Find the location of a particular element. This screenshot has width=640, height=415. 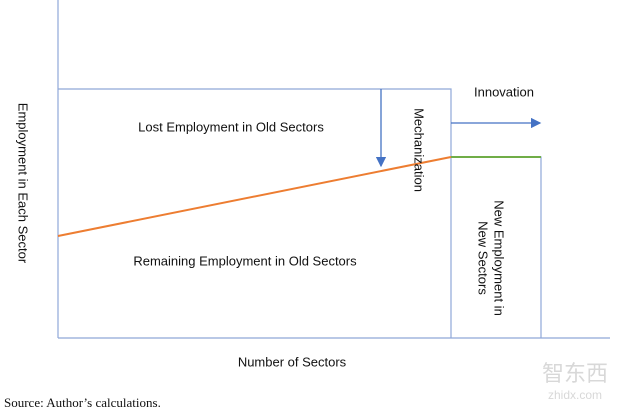

remaining-label: Remaining Employment in Old Sectors is located at coordinates (245, 260).